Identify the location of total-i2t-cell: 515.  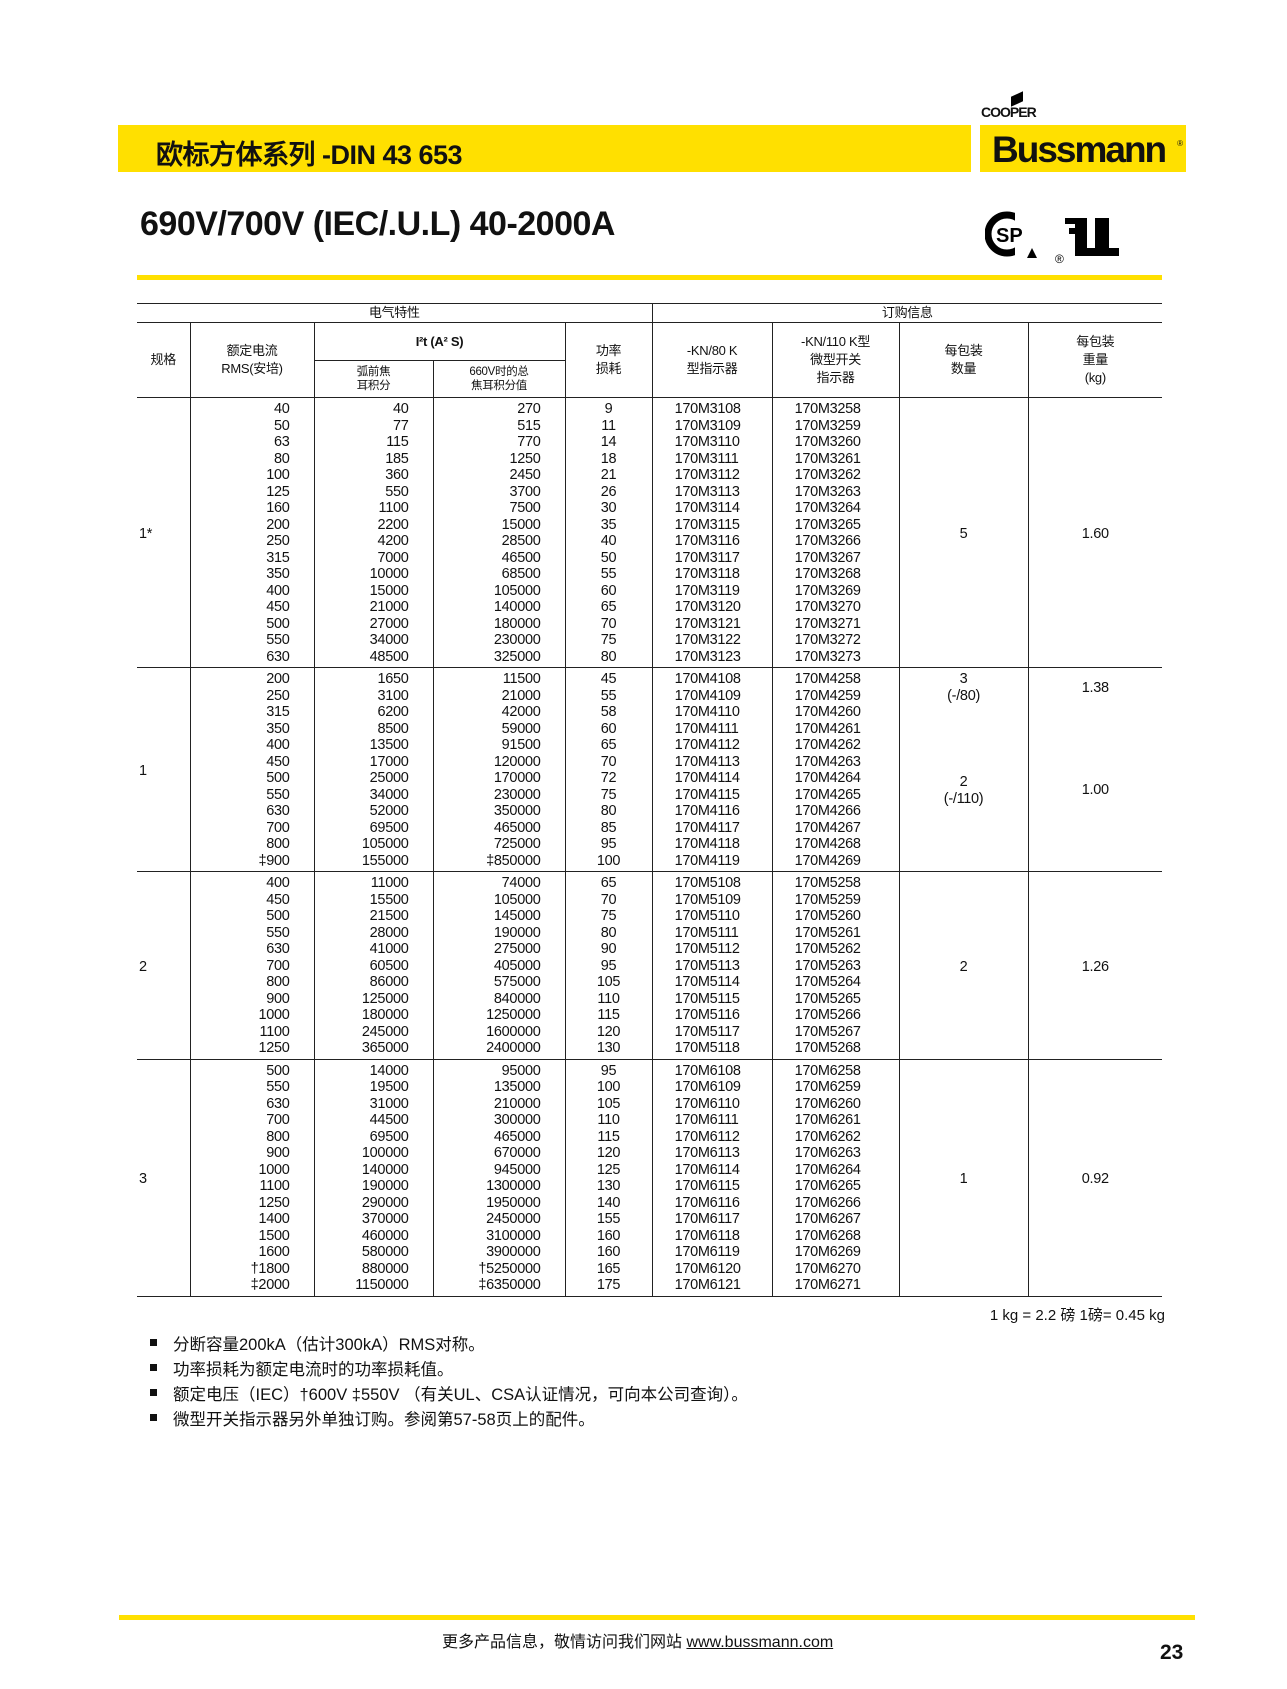
(498, 425).